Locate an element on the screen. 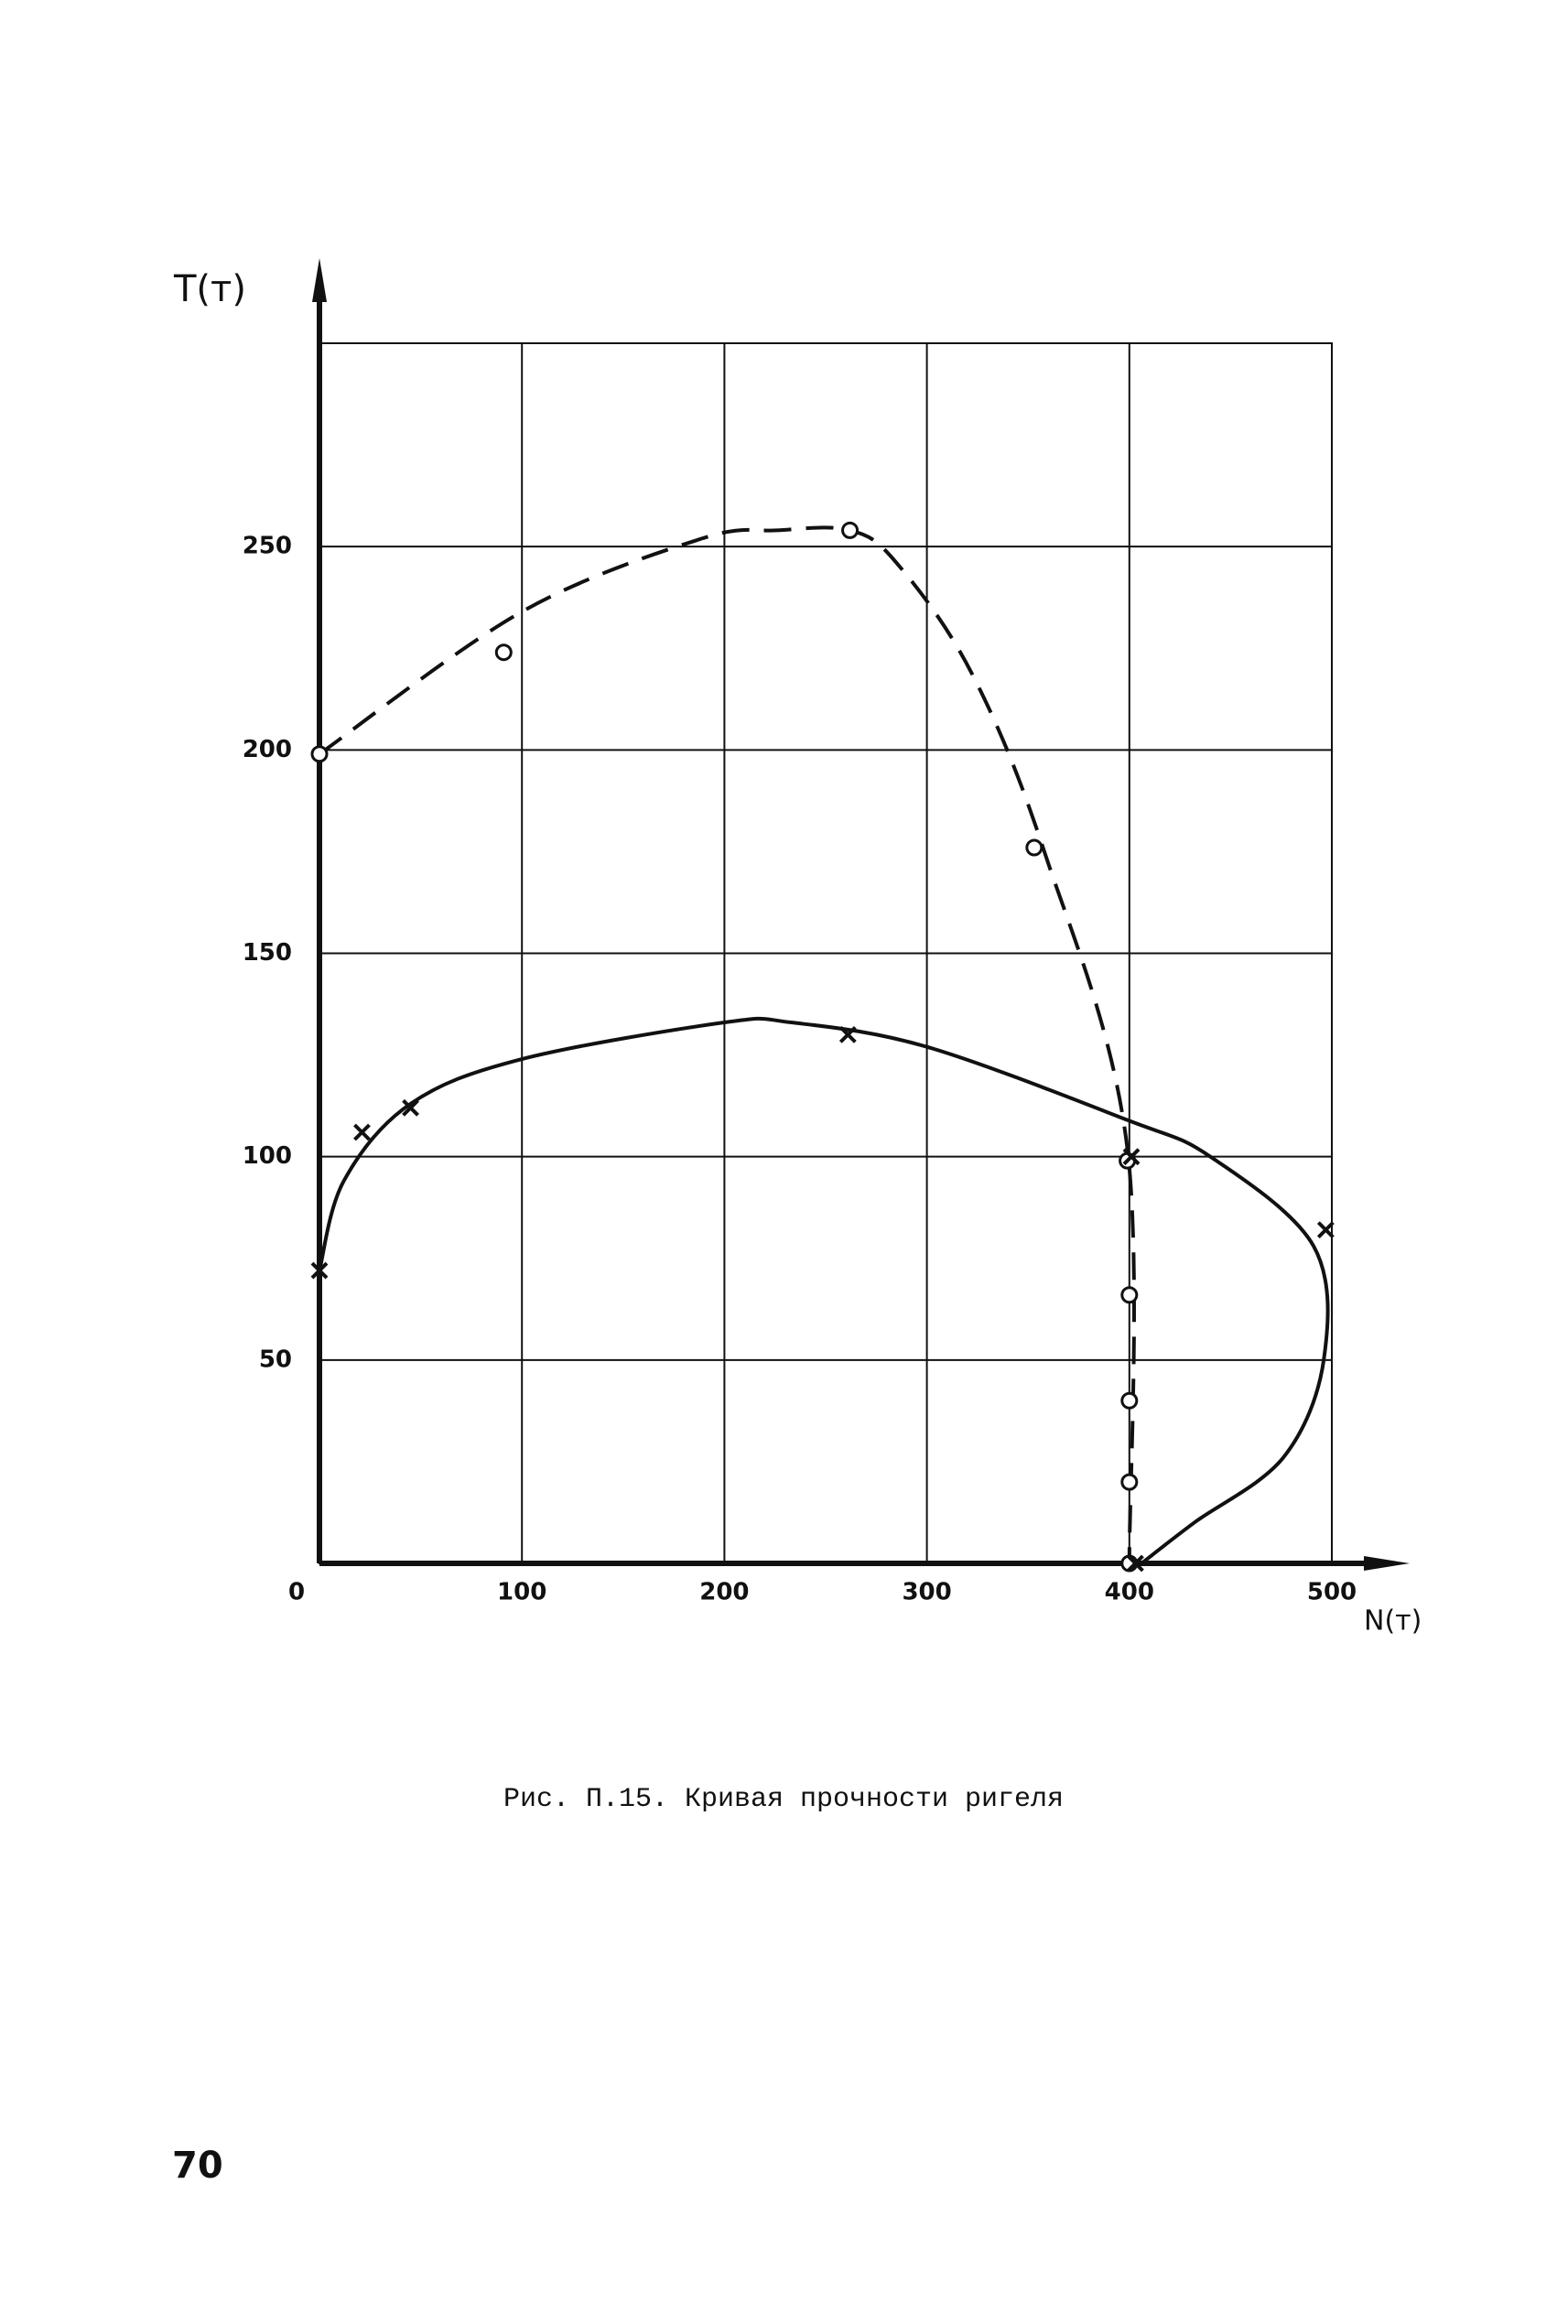  x-tick-label: 100 is located at coordinates (521, 1592).